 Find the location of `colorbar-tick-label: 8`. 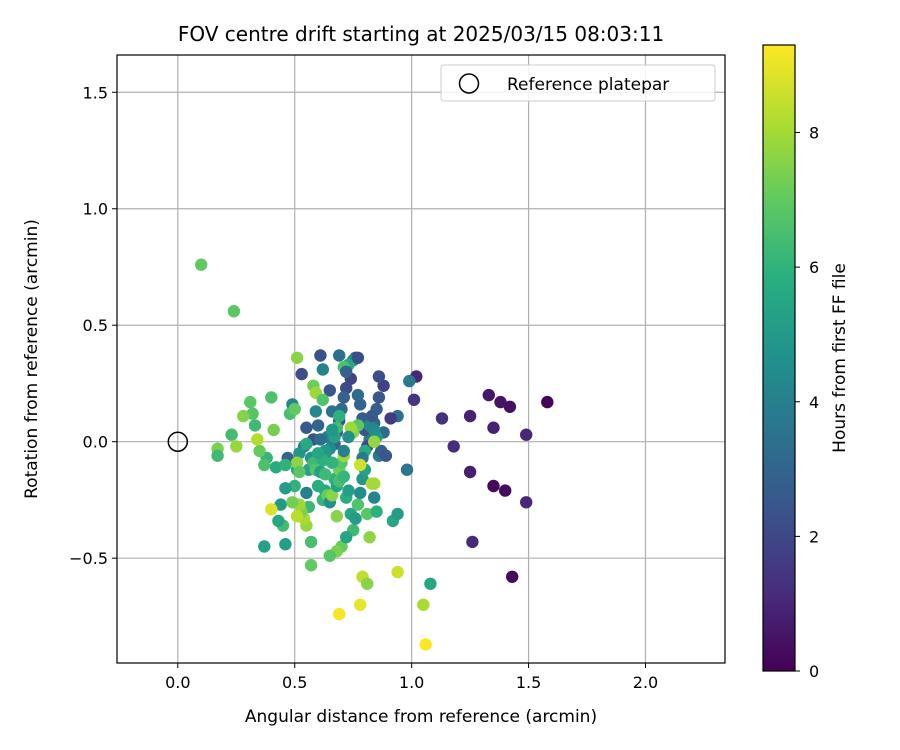

colorbar-tick-label: 8 is located at coordinates (814, 133).